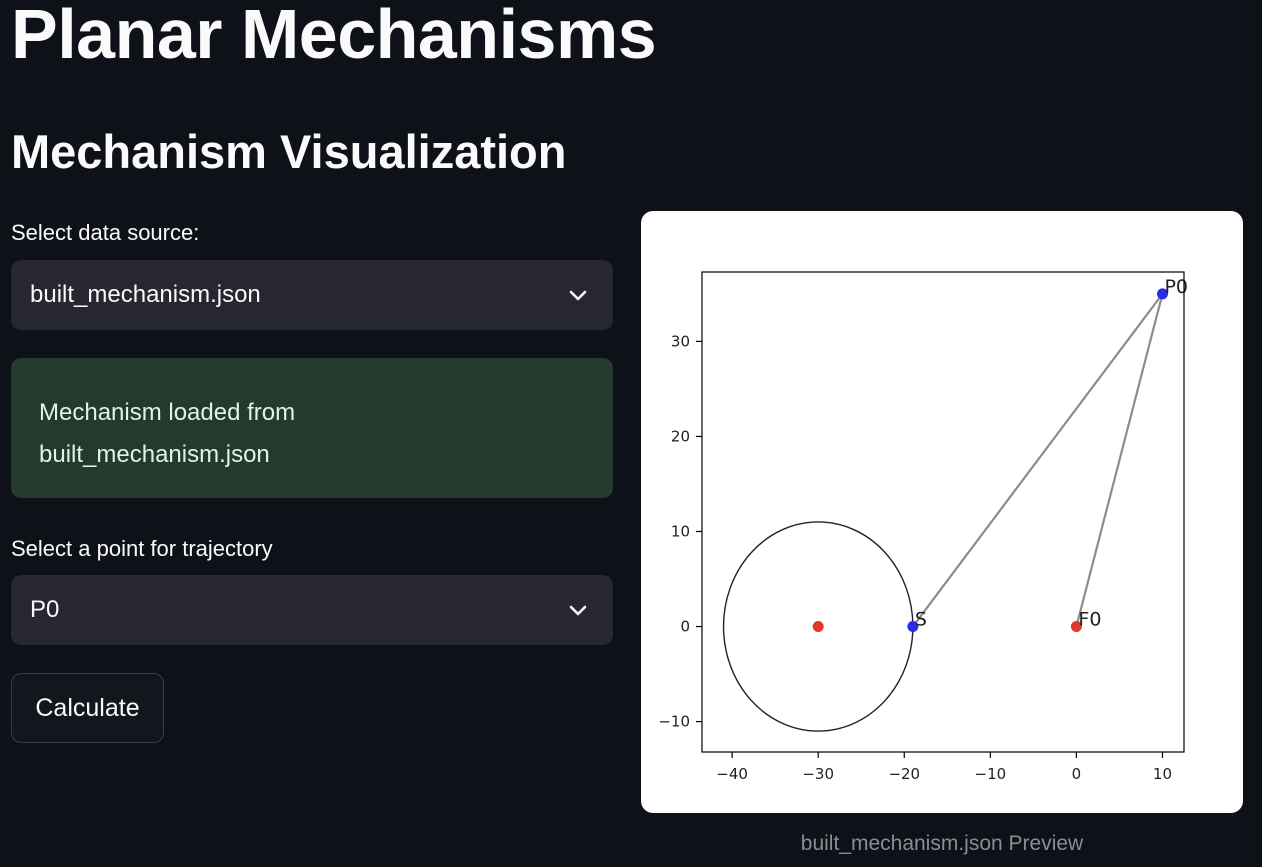  Describe the element at coordinates (680, 436) in the screenshot. I see `y-tick-label: 20` at that location.